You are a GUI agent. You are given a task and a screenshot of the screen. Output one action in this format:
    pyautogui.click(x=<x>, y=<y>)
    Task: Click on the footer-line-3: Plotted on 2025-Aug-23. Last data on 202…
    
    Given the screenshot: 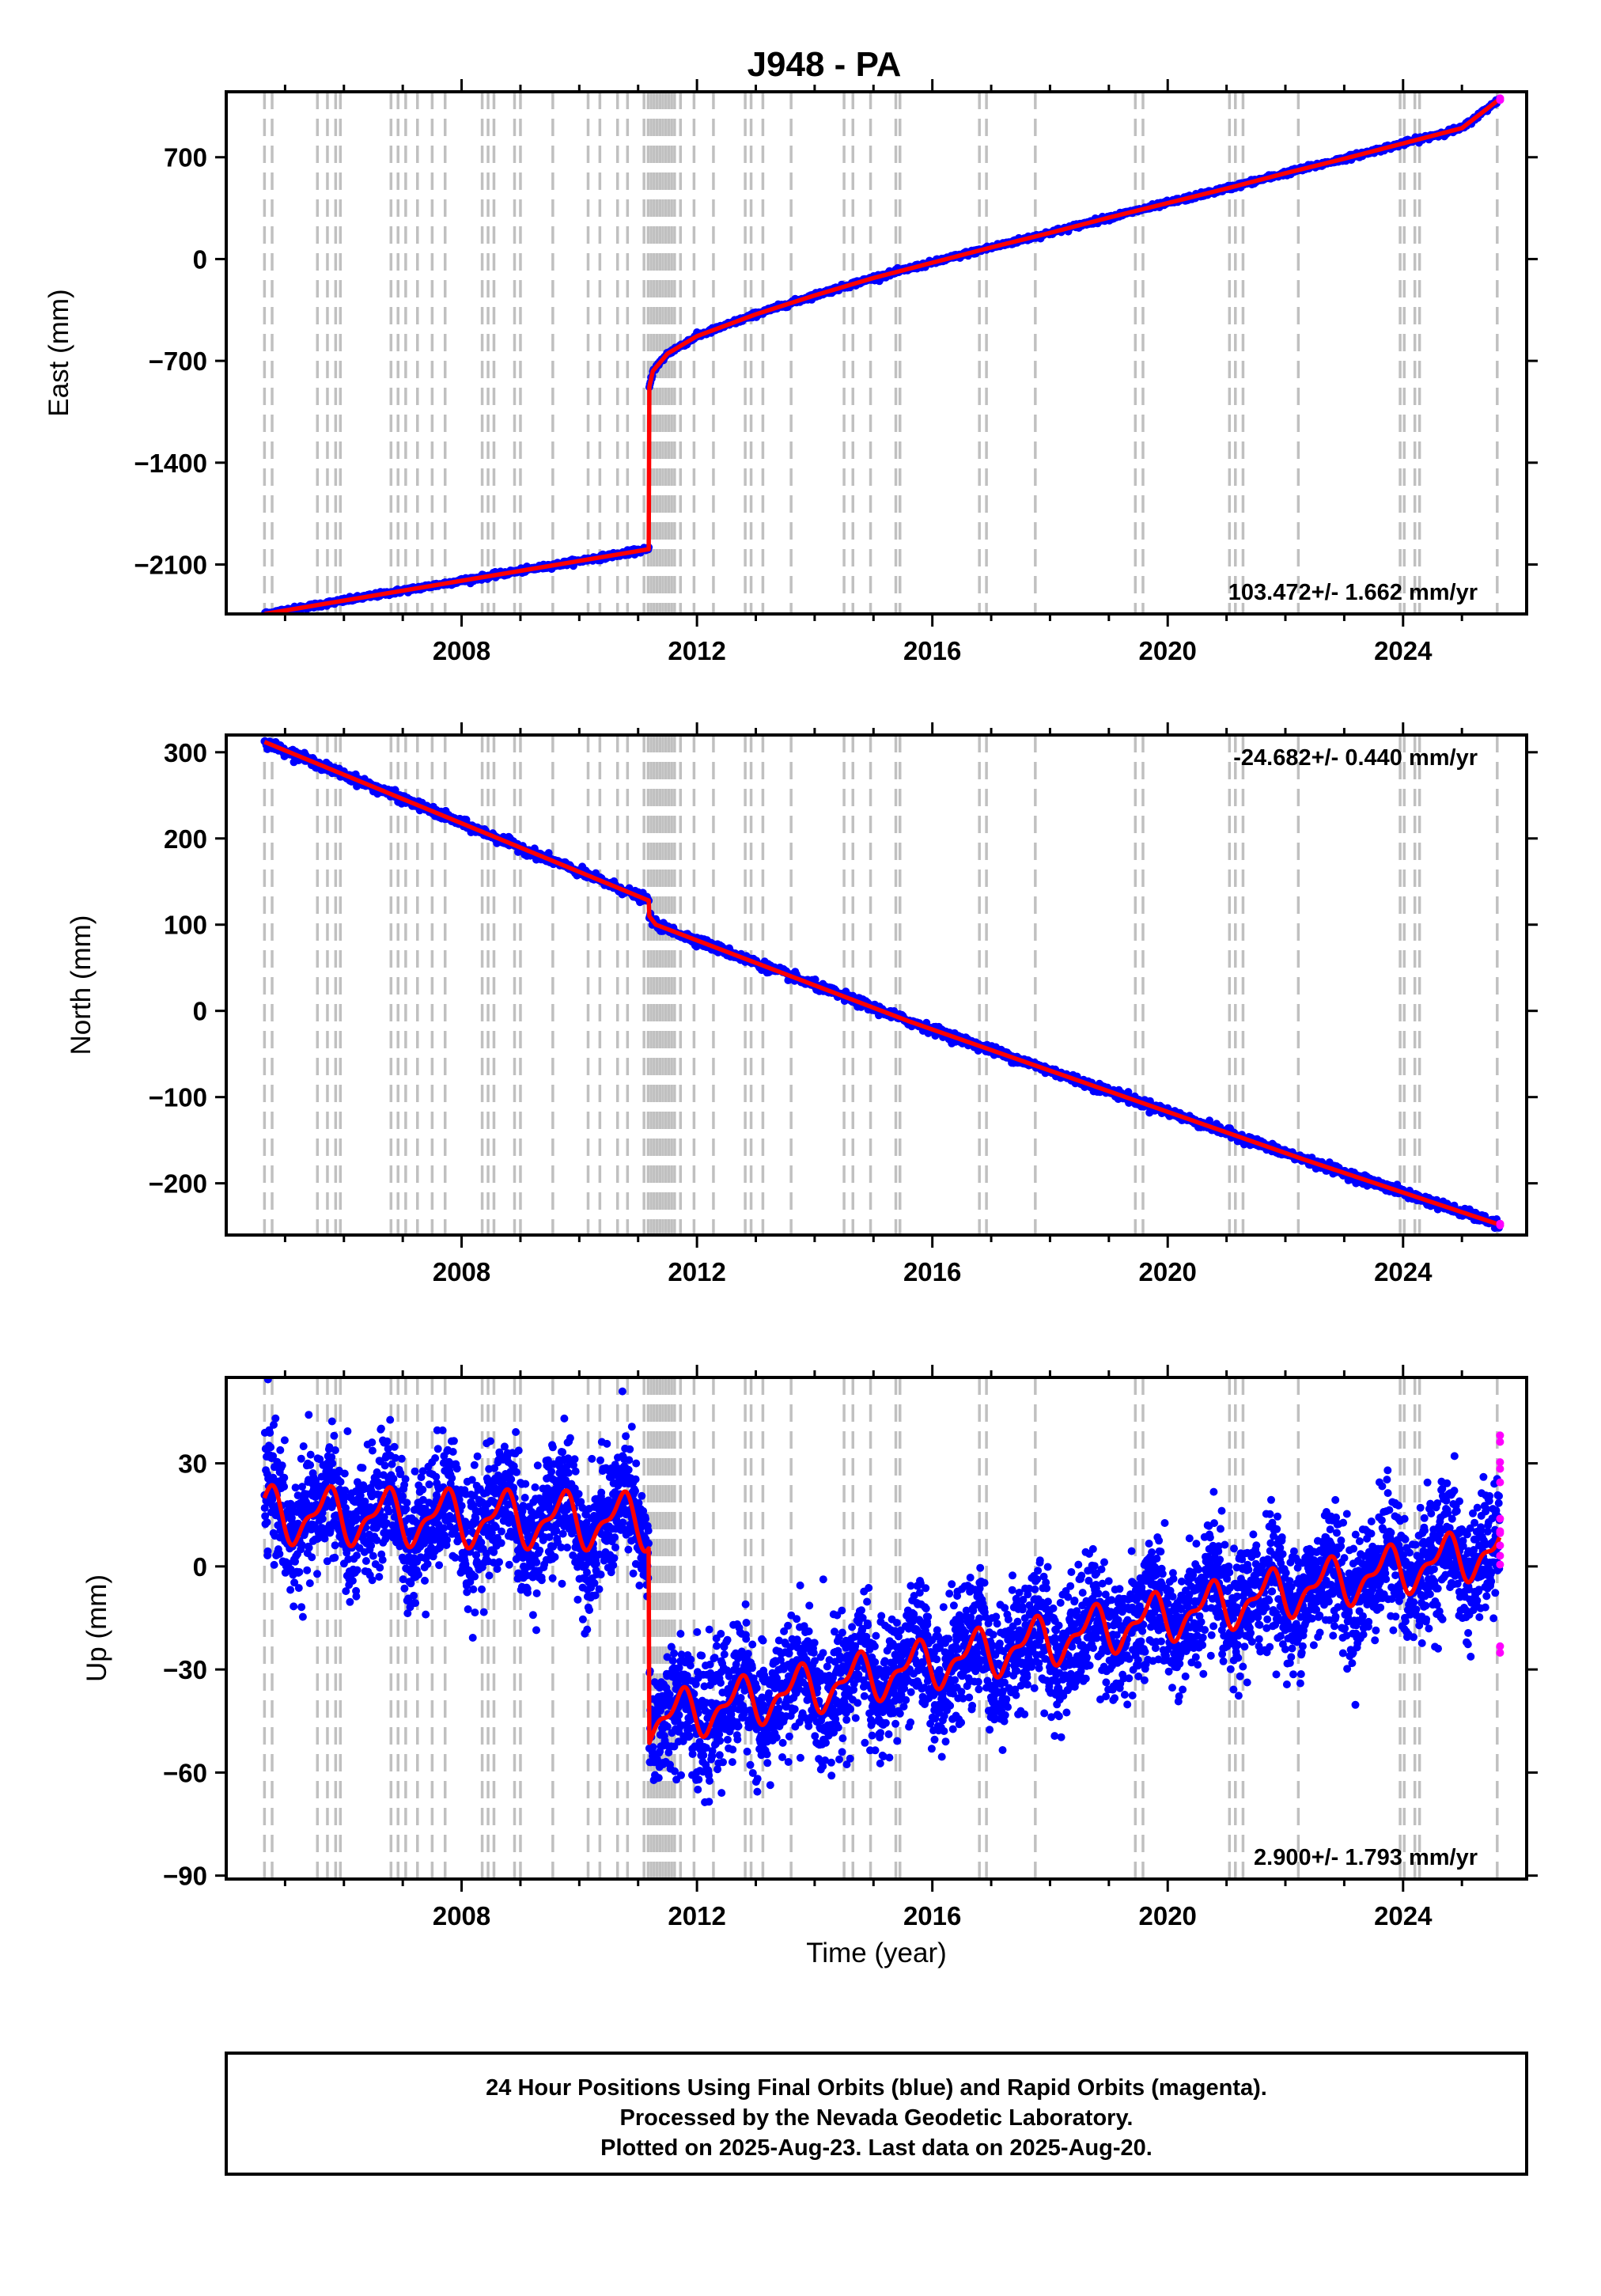 What is the action you would take?
    pyautogui.click(x=876, y=2148)
    